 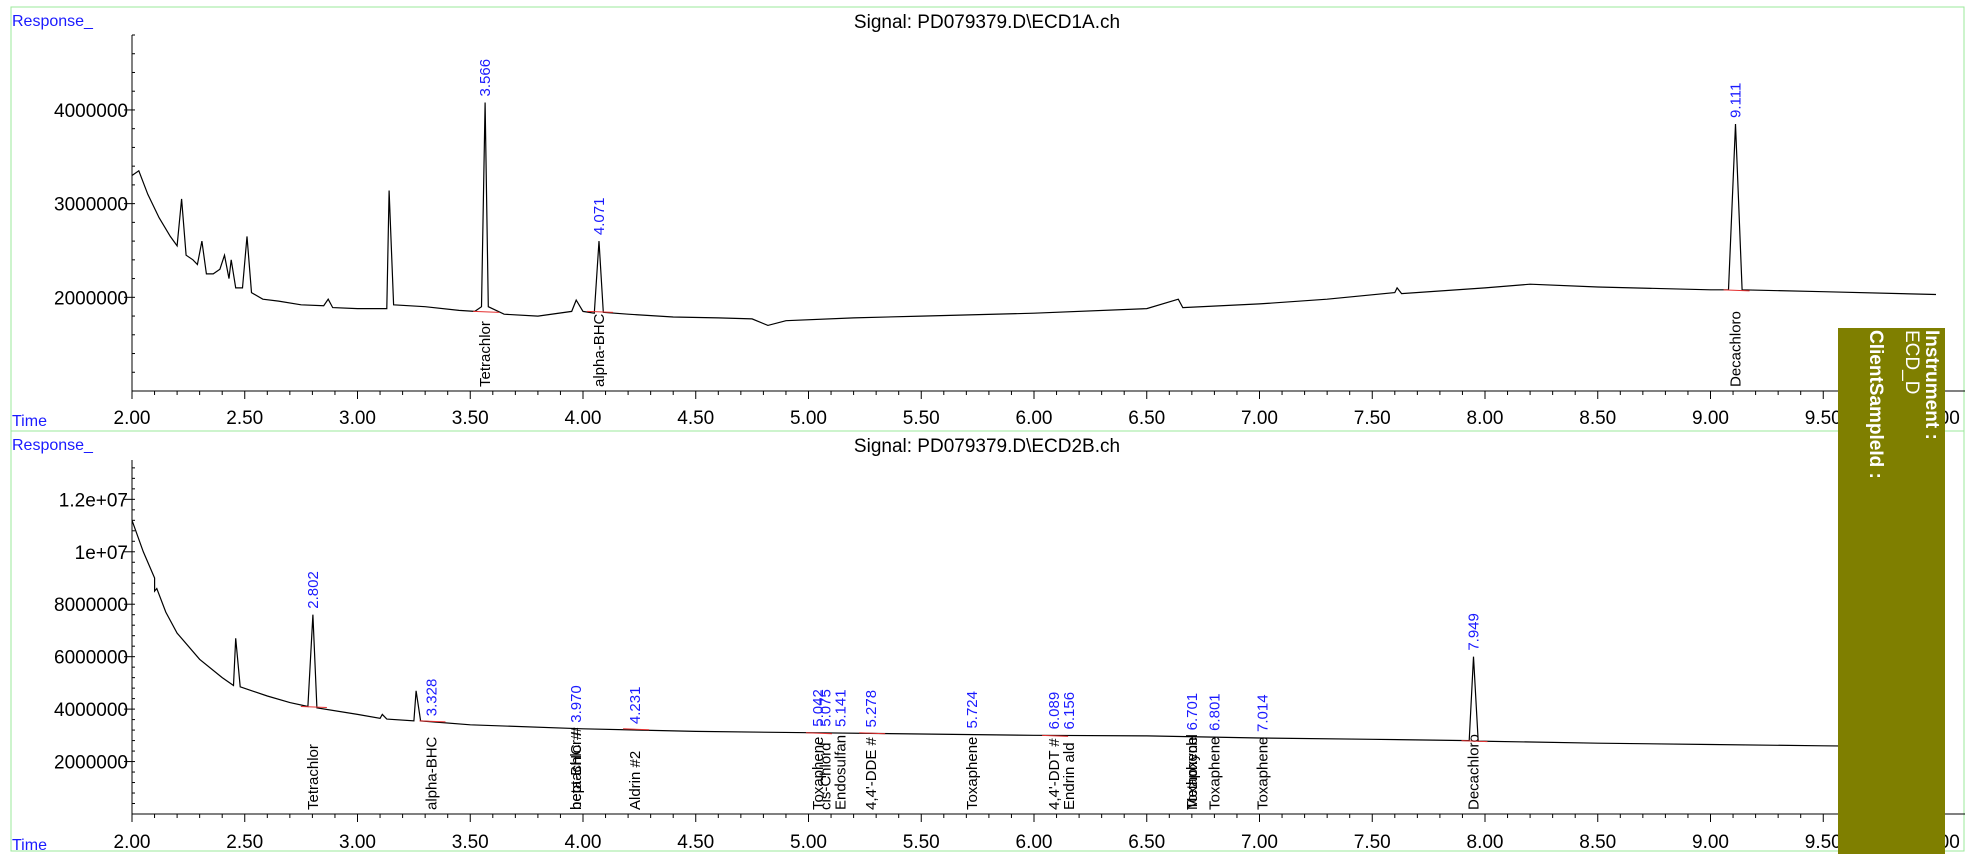 I want to click on peak-compound-label-3: beta-BHC #, so click(x=576, y=770).